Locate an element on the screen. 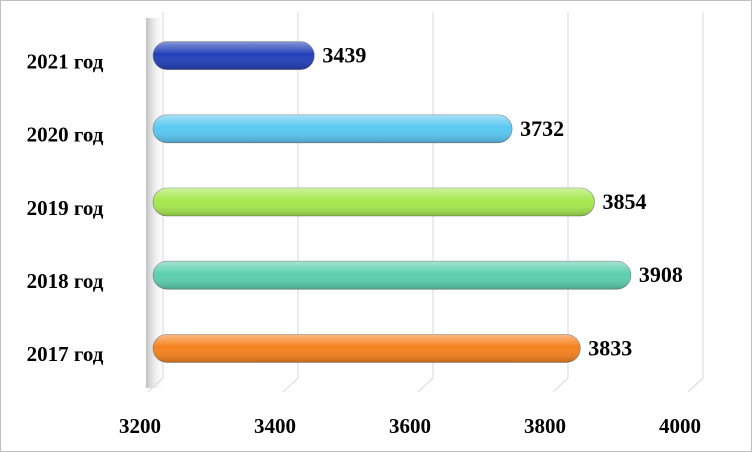  x-tick-label: 3400 is located at coordinates (275, 426).